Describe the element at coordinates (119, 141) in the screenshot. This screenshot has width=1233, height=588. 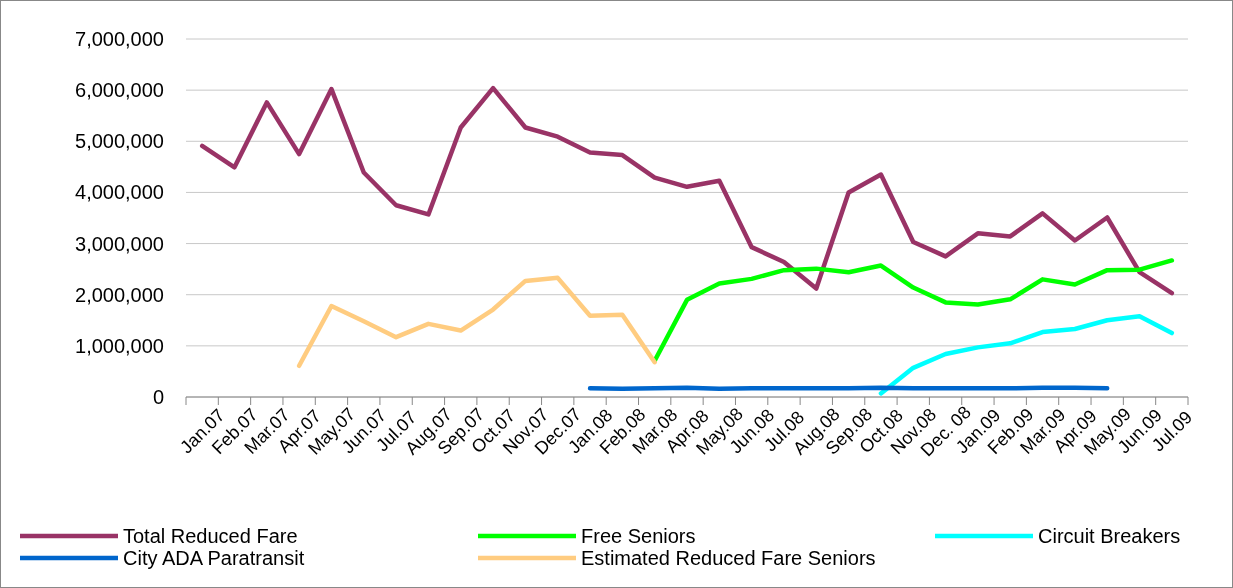
I see `y-tick-label: 5,000,000` at that location.